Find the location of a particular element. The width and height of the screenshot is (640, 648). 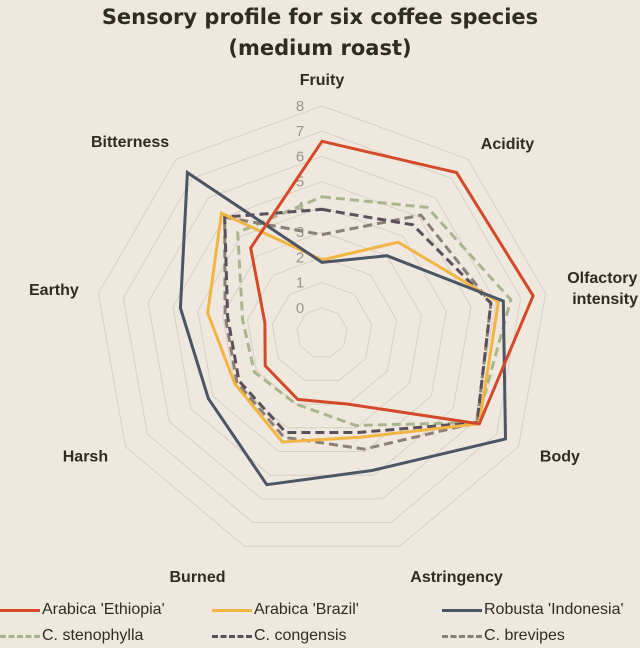

axis-label-astringency: Astringency is located at coordinates (456, 577).